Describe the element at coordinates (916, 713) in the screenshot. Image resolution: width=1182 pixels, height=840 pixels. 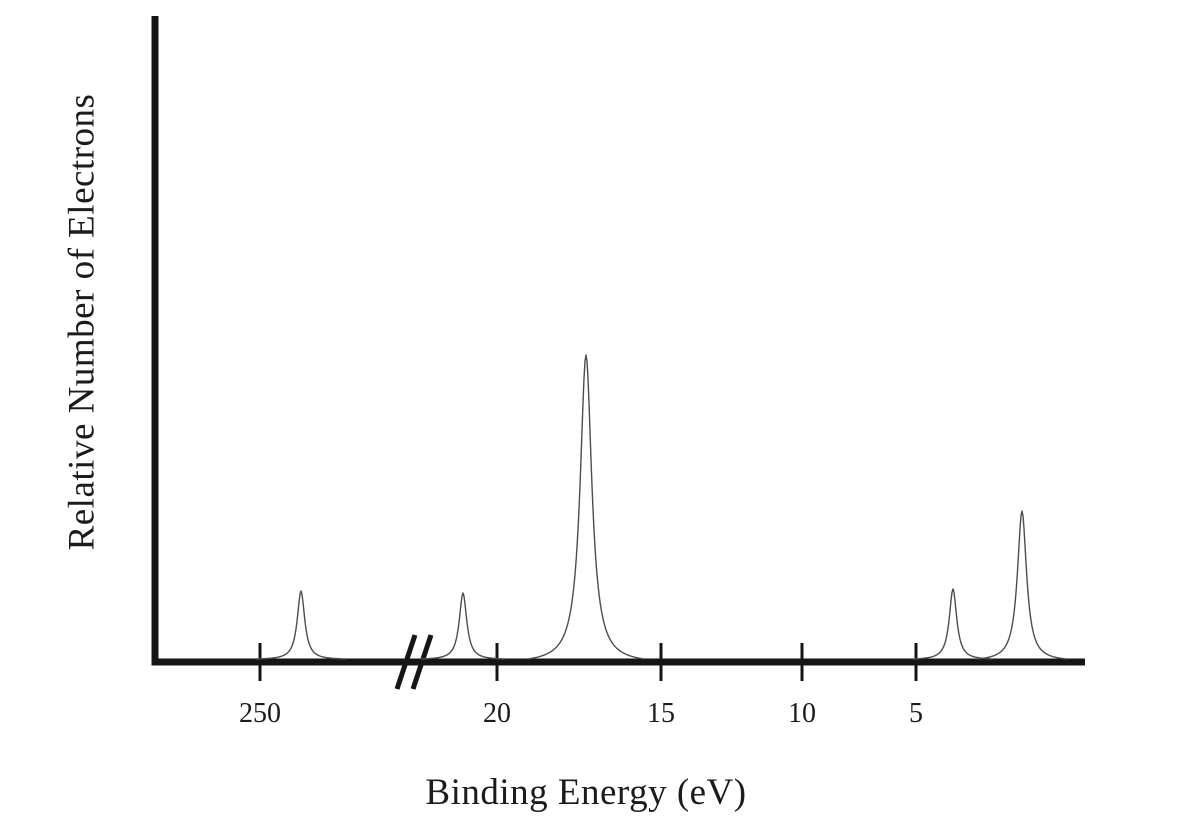
I see `x-axis-tick-label: 5` at that location.